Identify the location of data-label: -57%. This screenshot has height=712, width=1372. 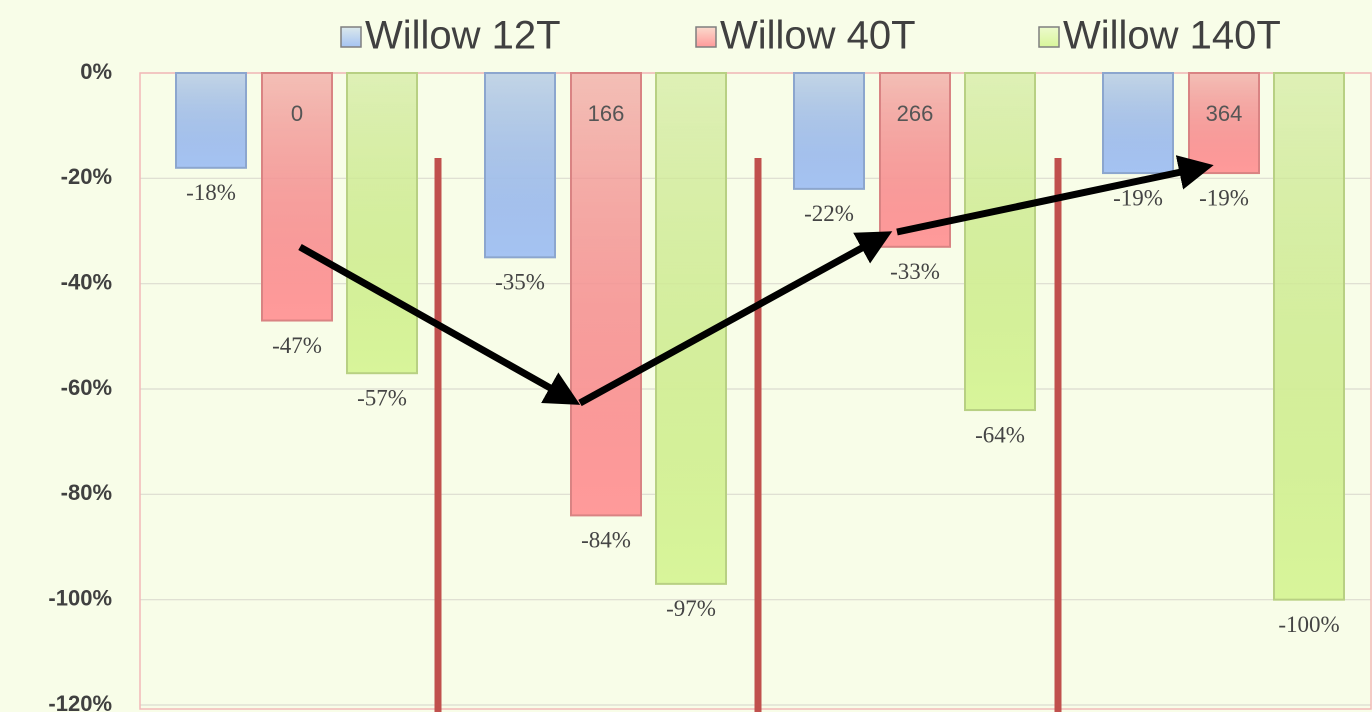
(382, 397).